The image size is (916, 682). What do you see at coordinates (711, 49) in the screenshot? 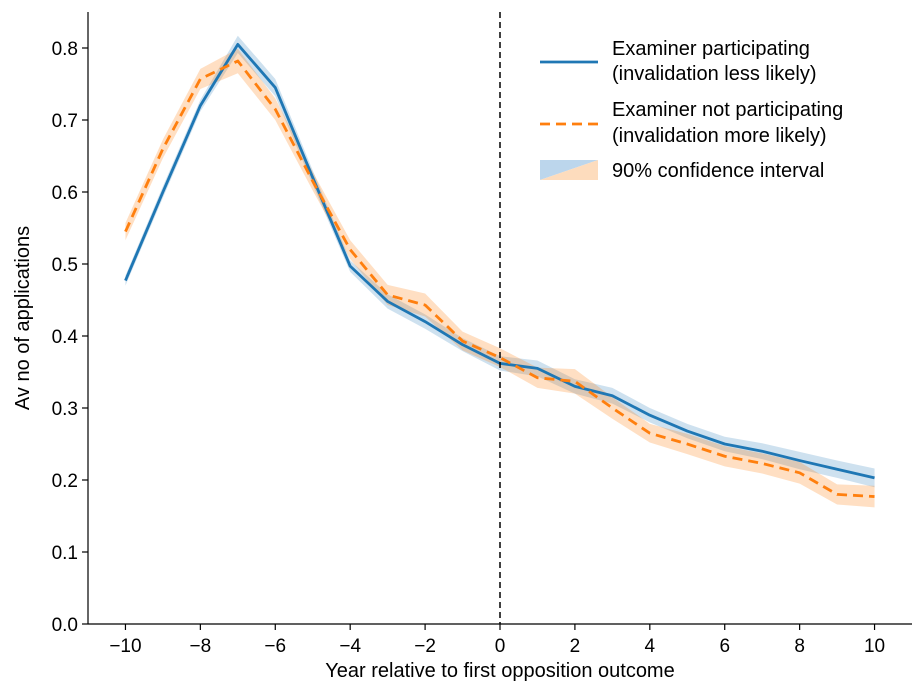
I see `legend-label-examiner-participating-line1: Examiner participating` at bounding box center [711, 49].